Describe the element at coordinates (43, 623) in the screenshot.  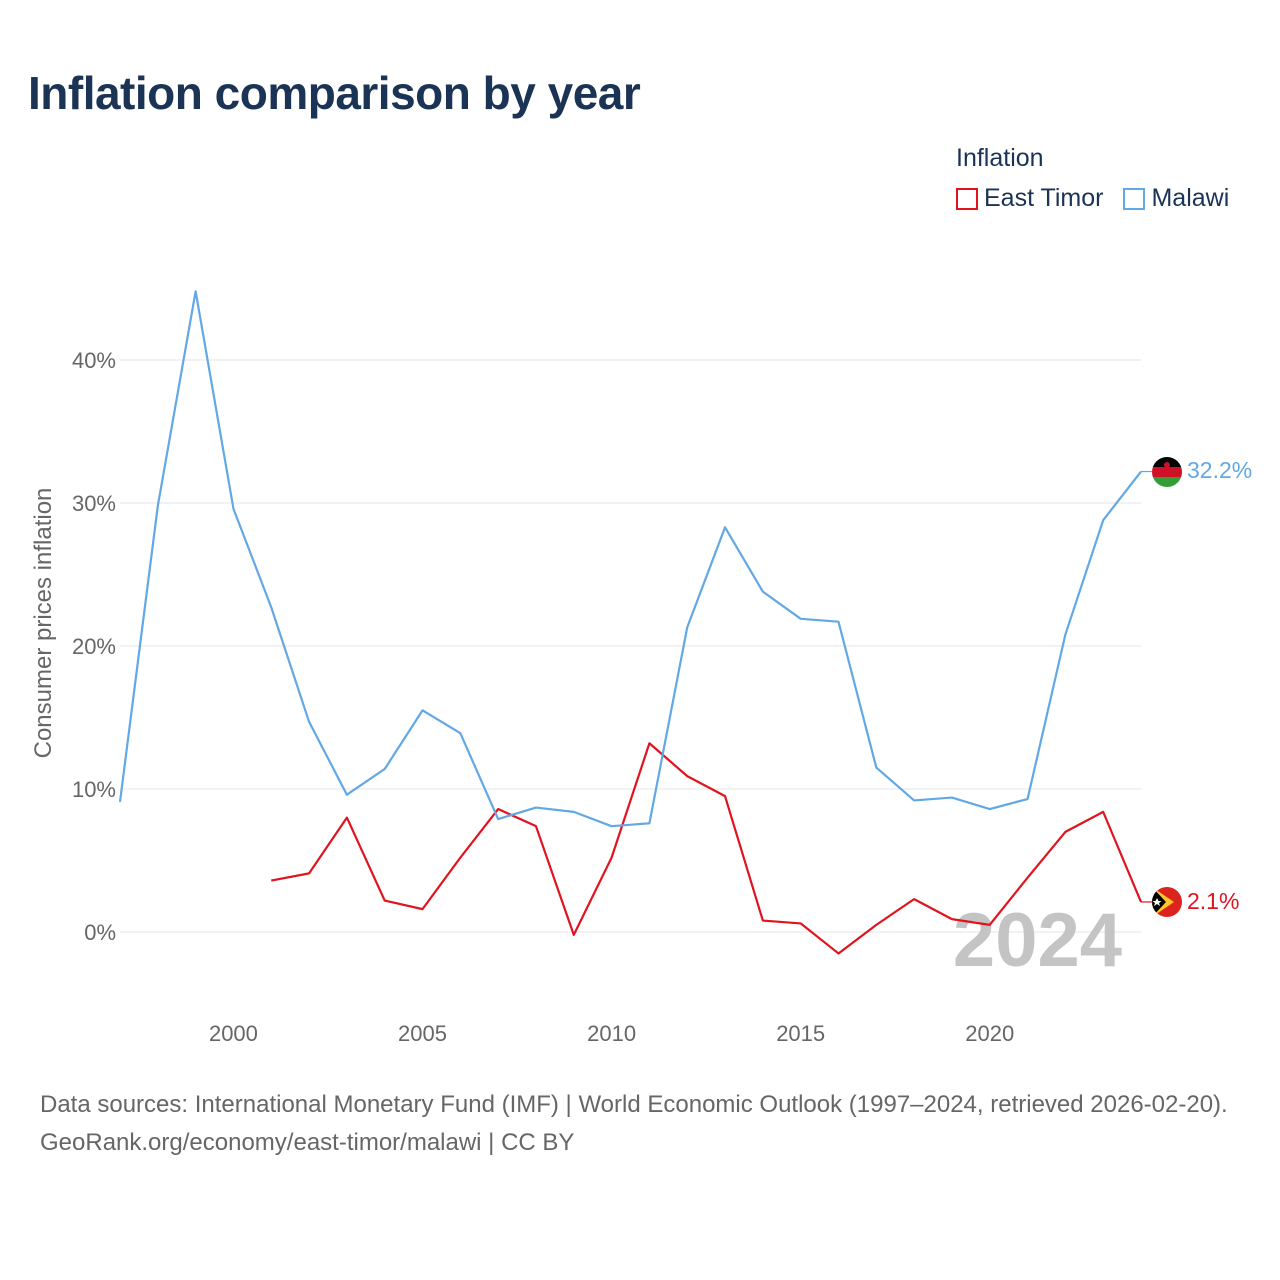
I see `y-axis-title: Consumer prices inflation` at that location.